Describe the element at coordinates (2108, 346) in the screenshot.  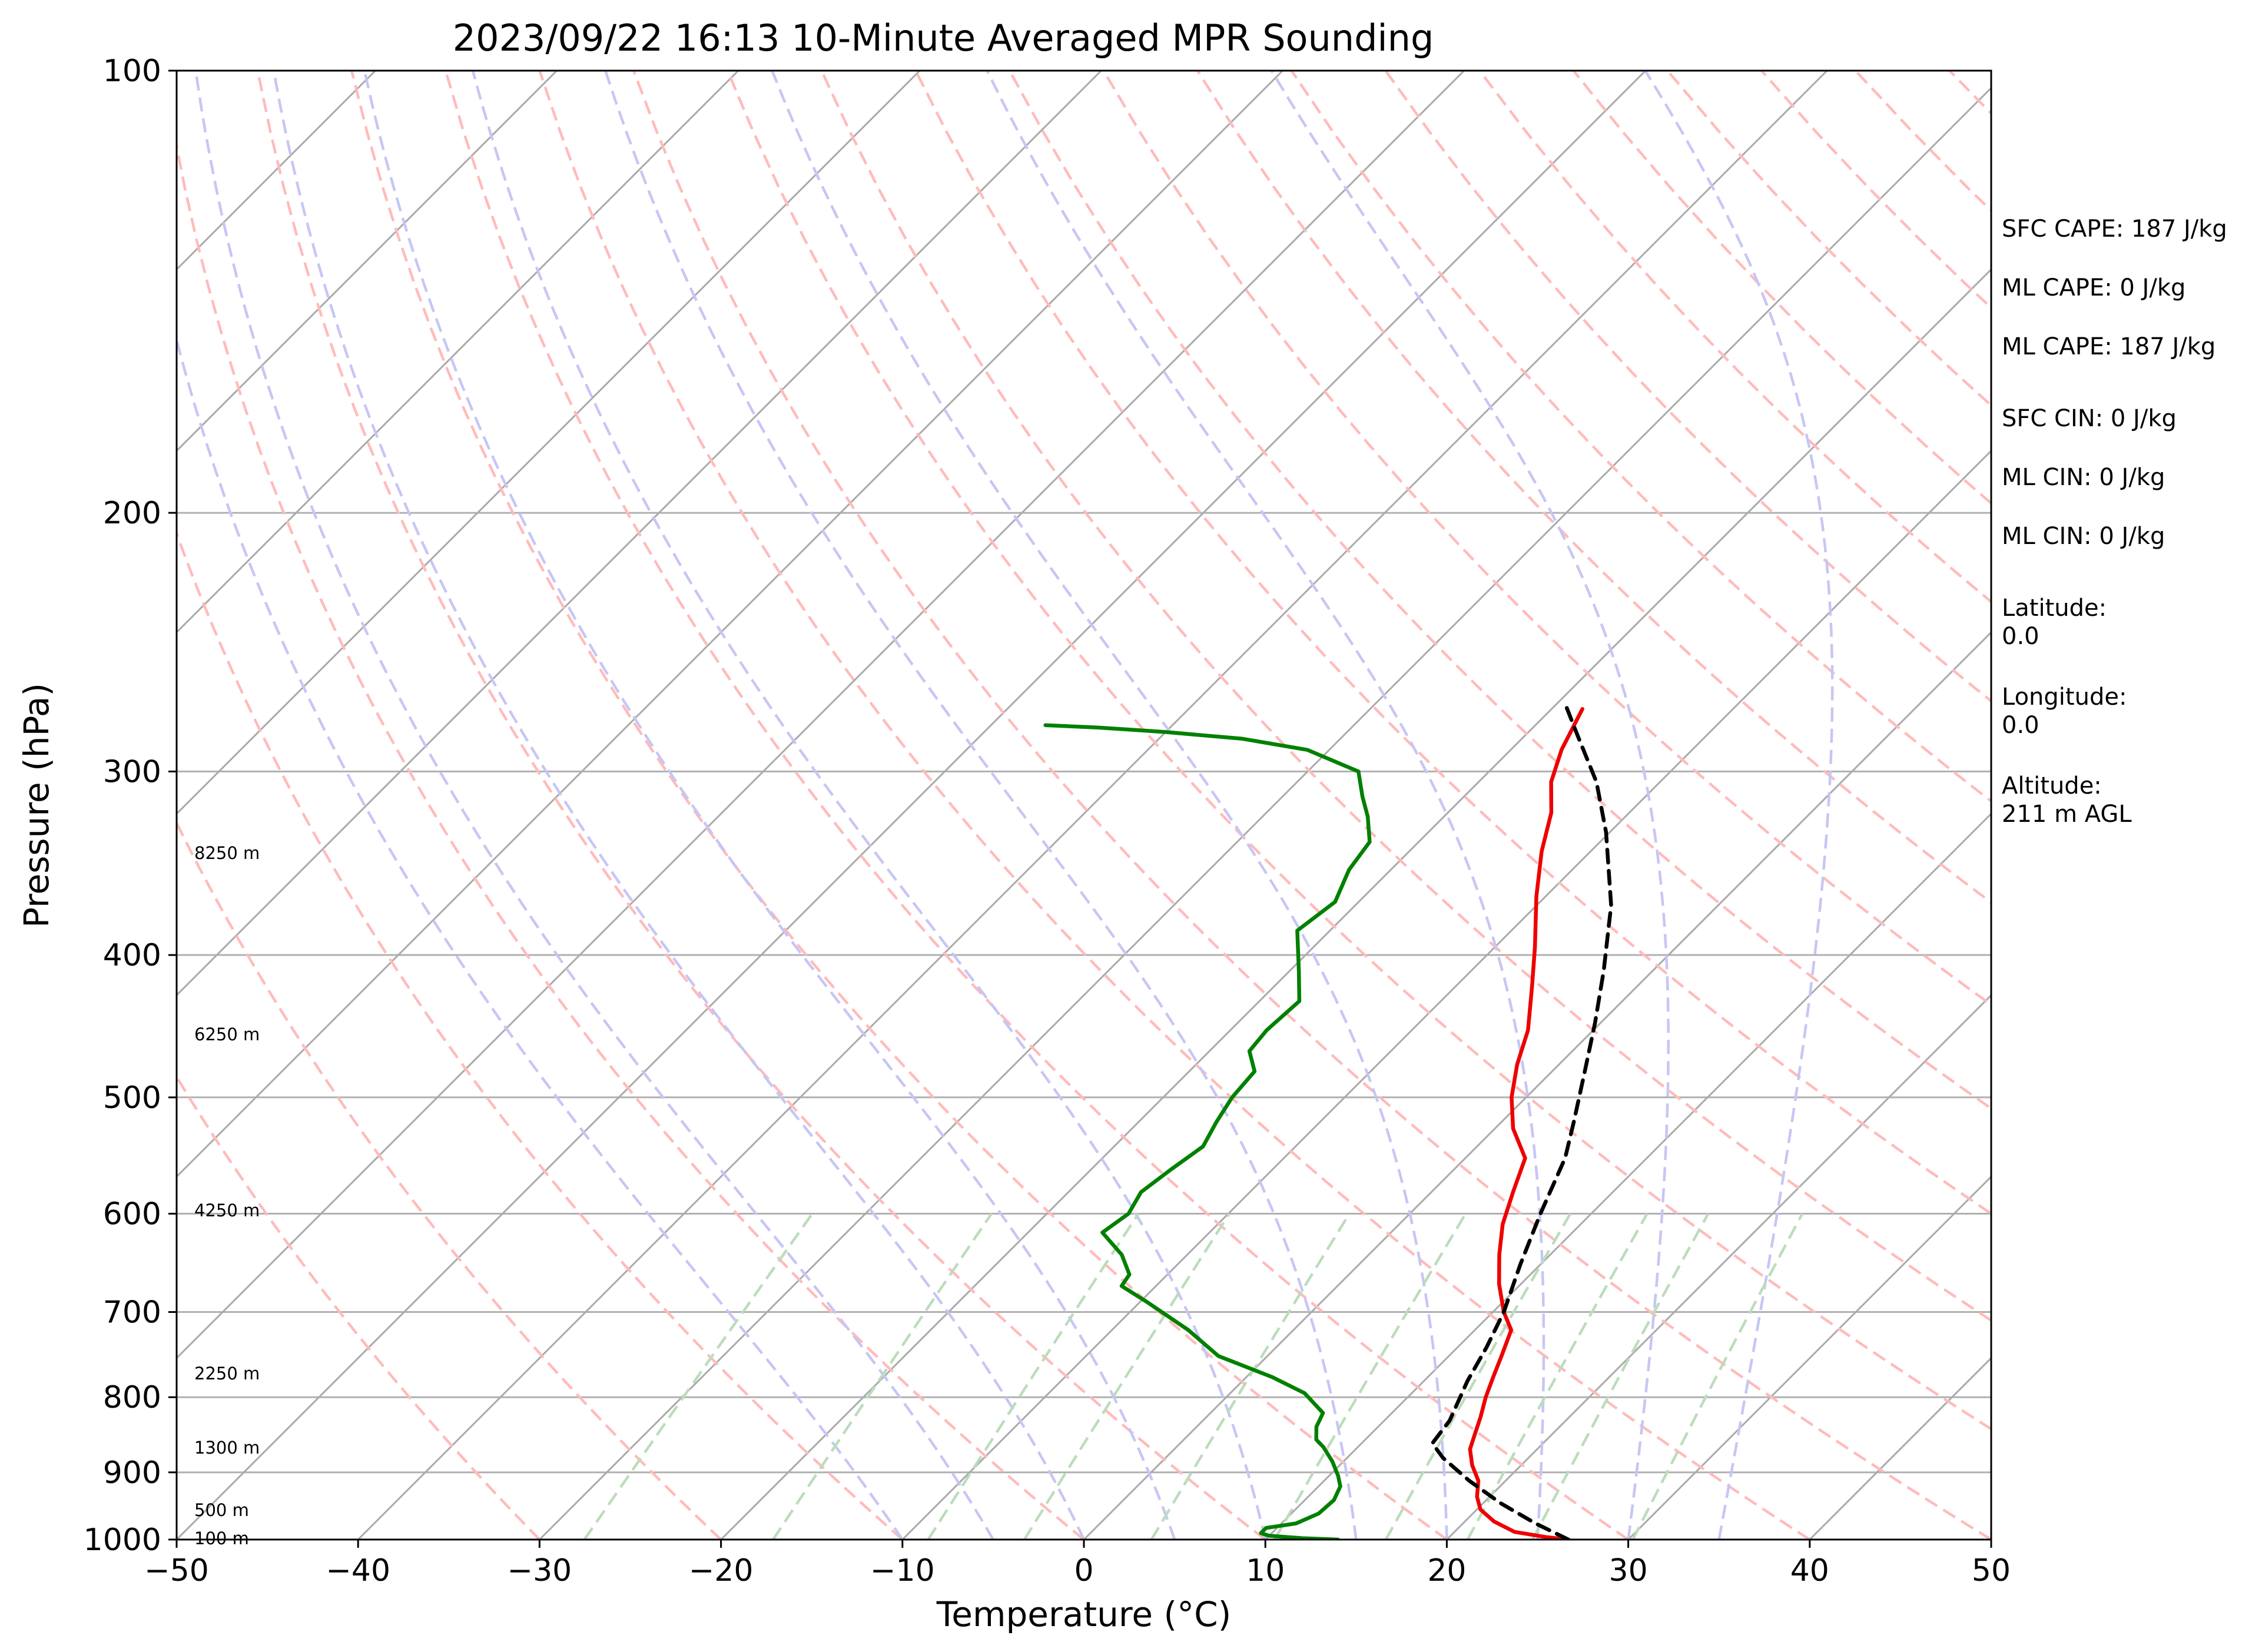
I see `side-panel-line: ML CAPE: 187 J/kg` at that location.